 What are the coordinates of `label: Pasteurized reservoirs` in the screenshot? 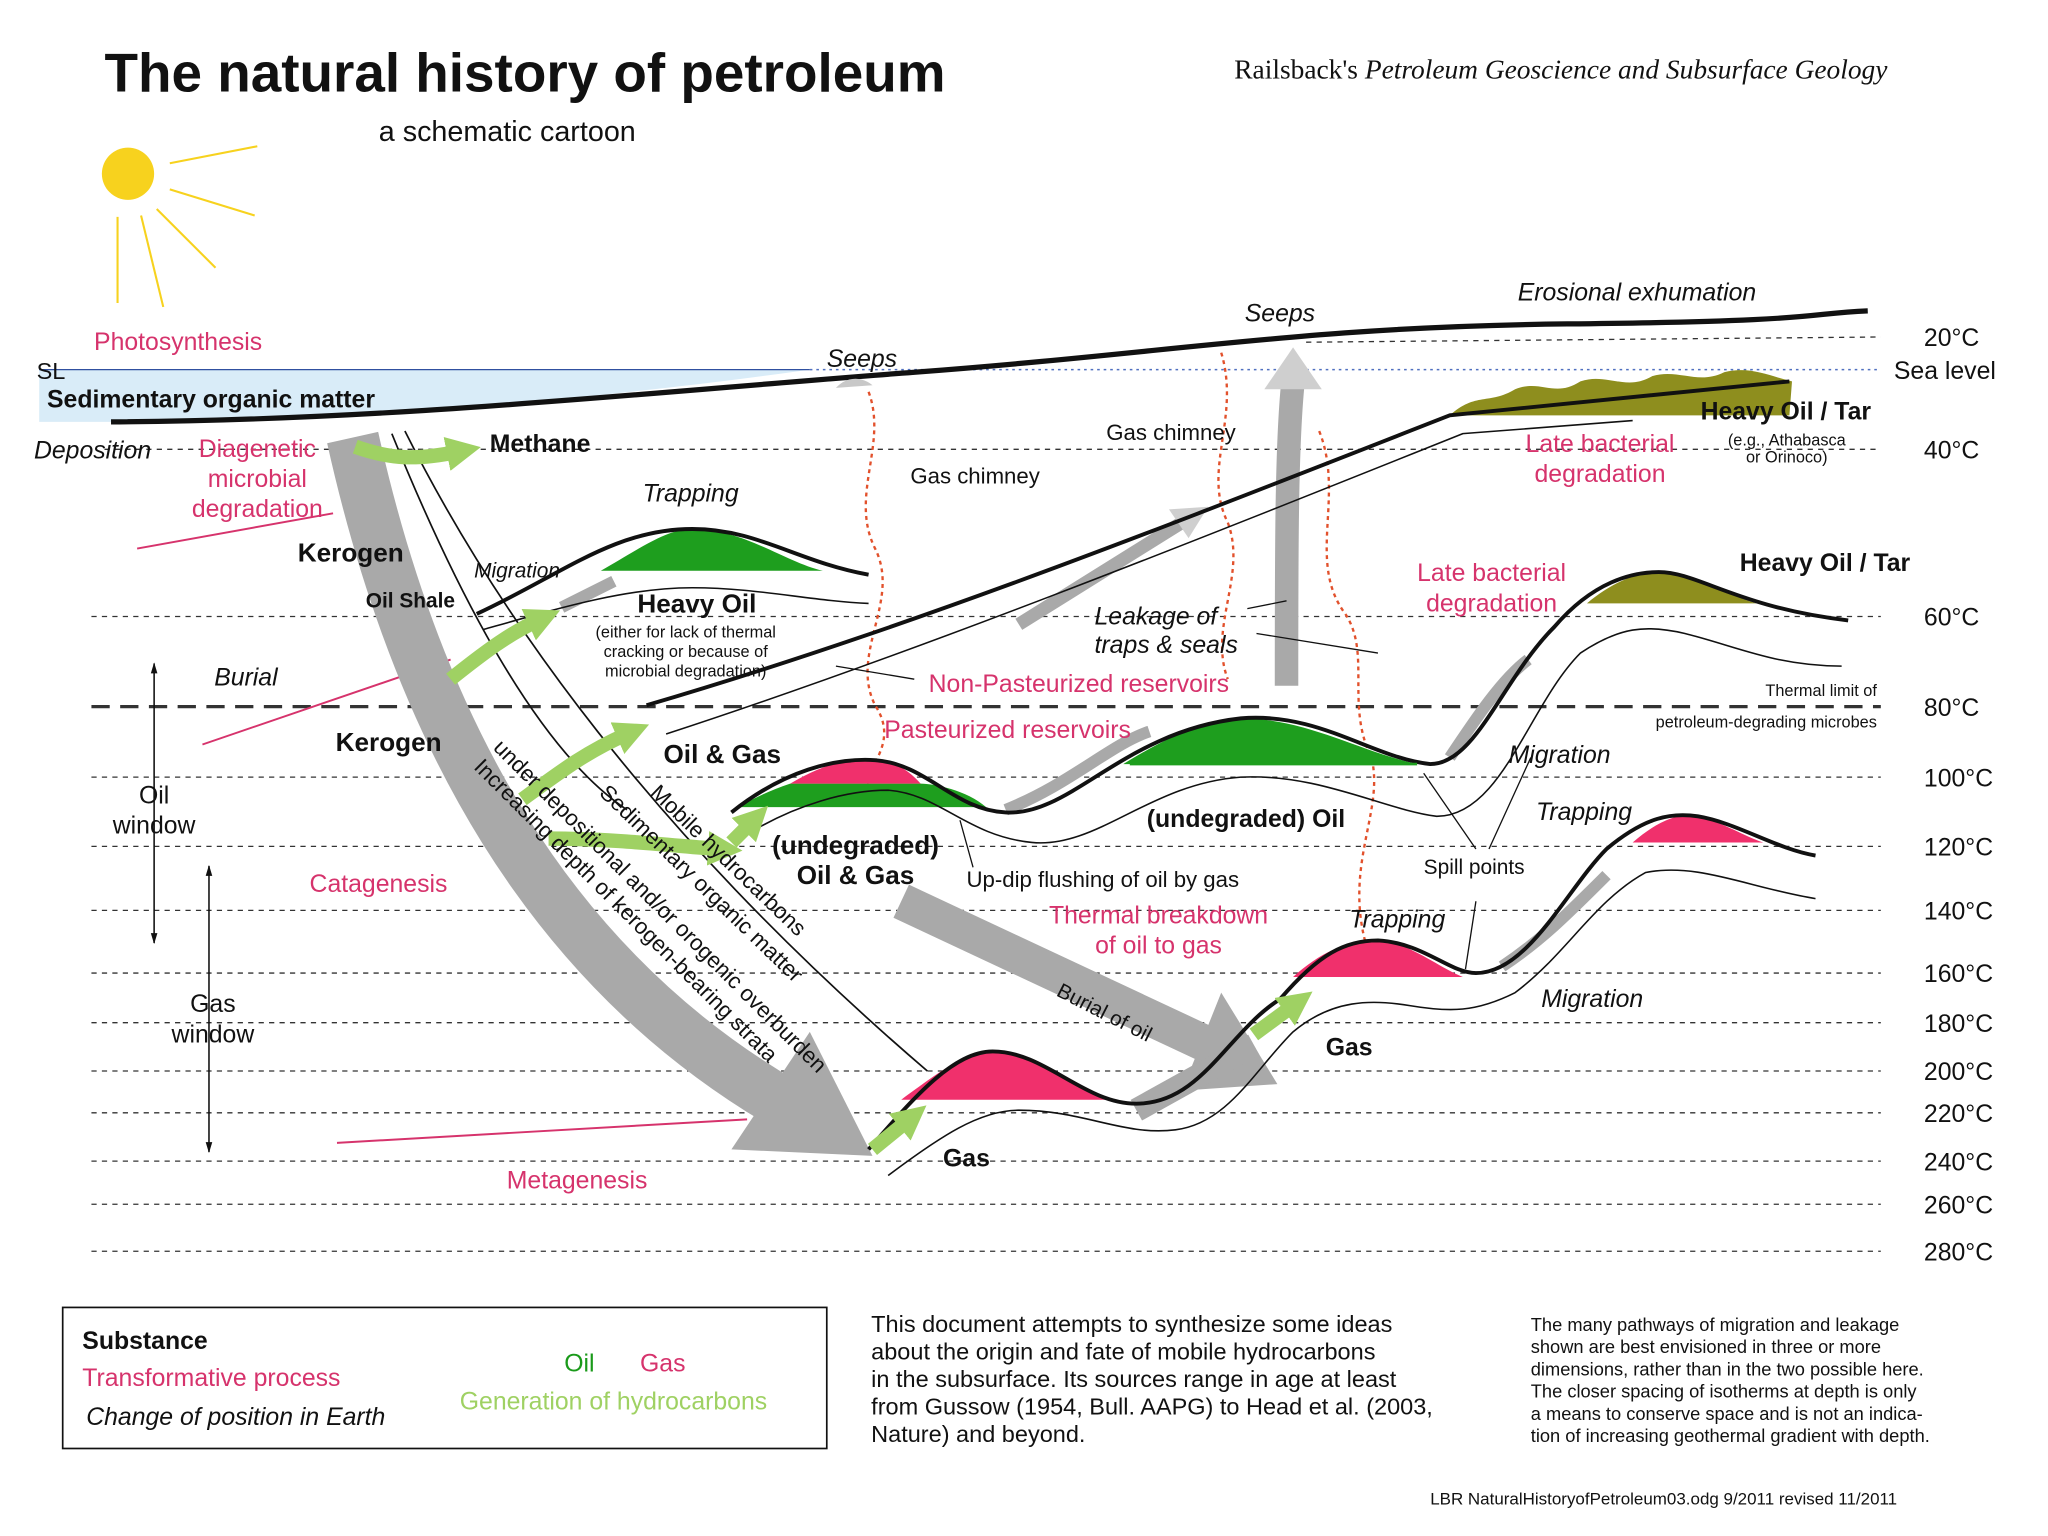 It's located at (1007, 730).